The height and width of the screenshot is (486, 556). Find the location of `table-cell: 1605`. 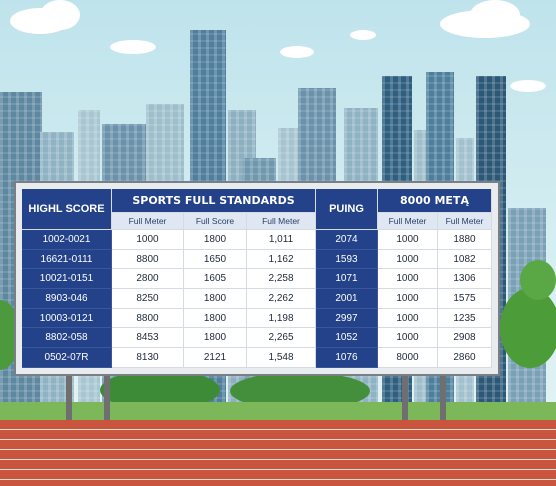

table-cell: 1605 is located at coordinates (215, 279).